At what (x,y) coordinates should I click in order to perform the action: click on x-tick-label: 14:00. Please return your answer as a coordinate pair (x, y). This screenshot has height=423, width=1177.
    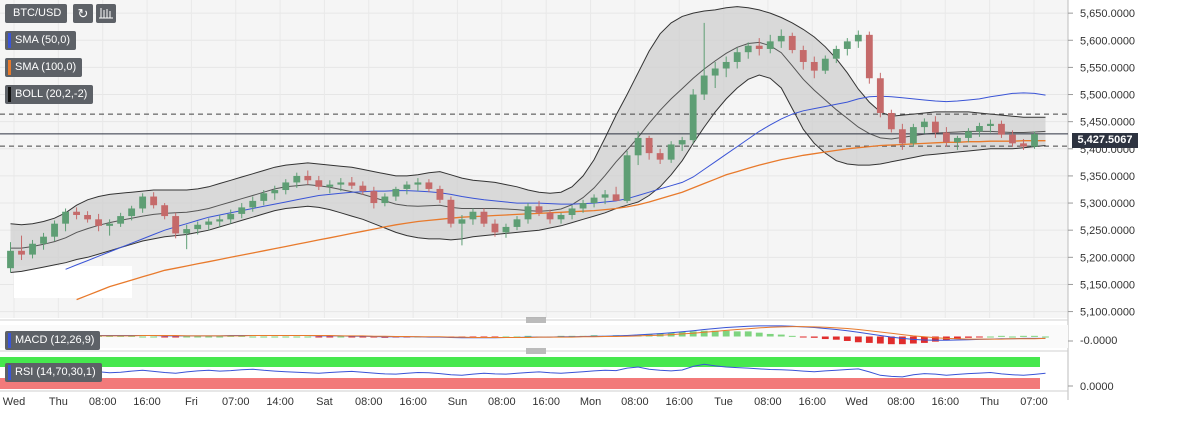
    Looking at the image, I should click on (280, 402).